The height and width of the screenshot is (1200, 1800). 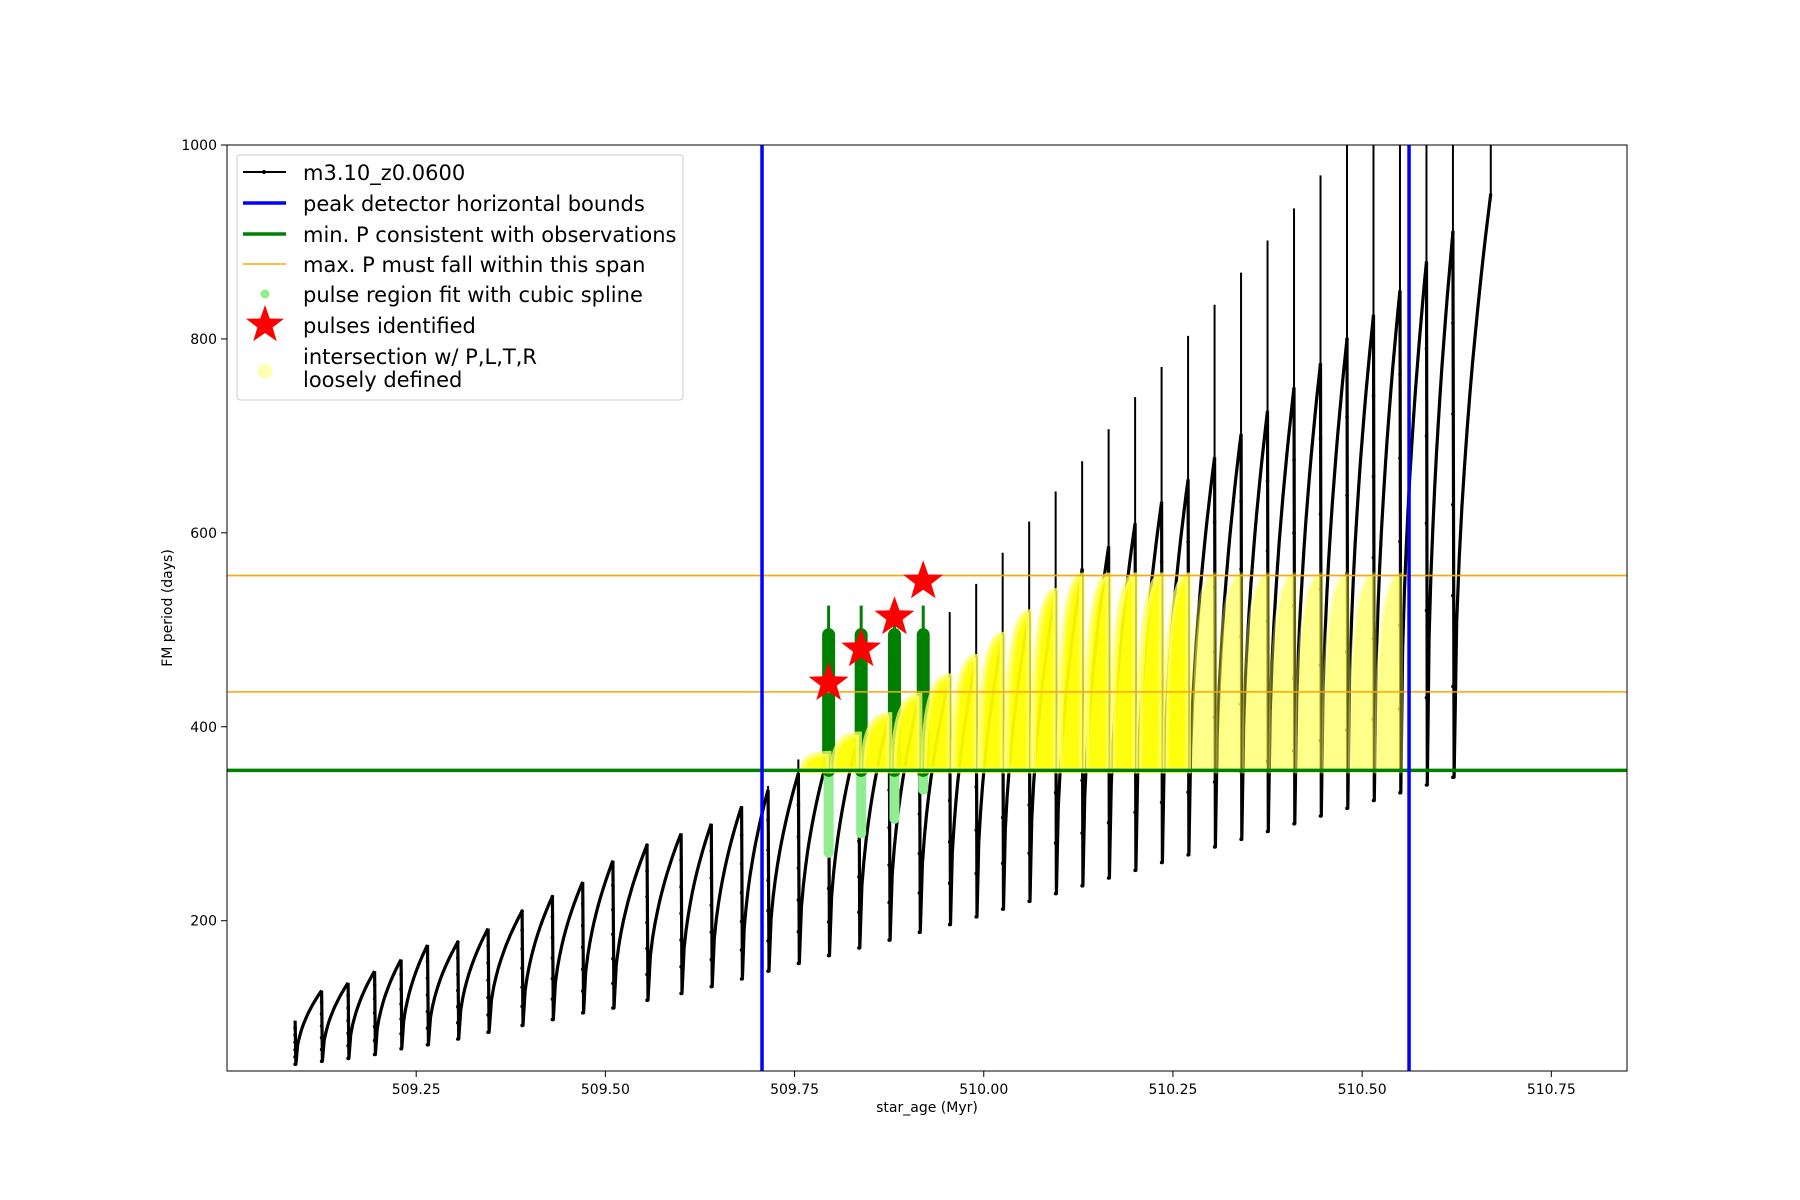 I want to click on legend-entry-lightgreen: pulse region fit with cubic spline, so click(x=451, y=295).